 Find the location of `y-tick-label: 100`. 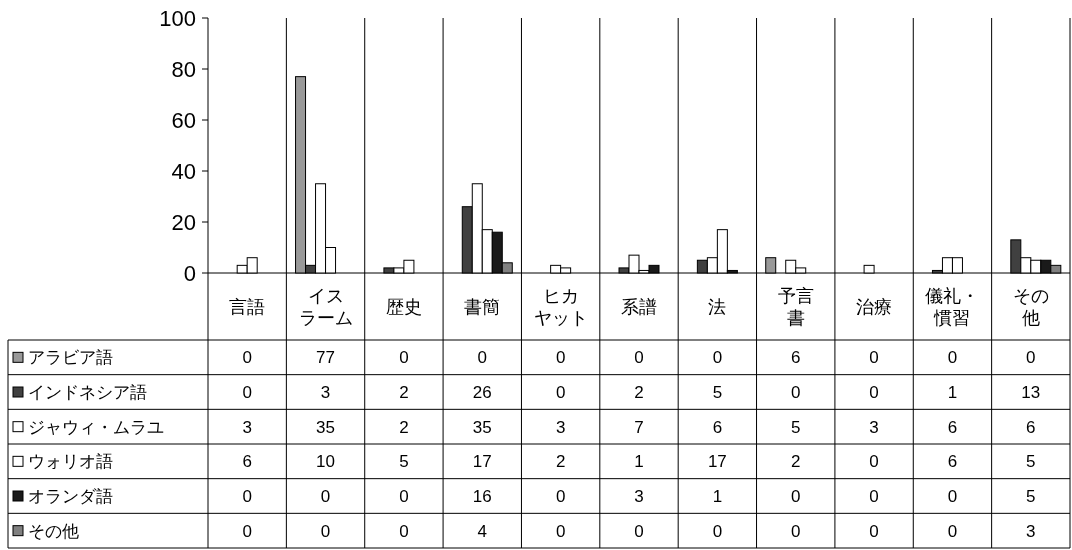

y-tick-label: 100 is located at coordinates (177, 18).